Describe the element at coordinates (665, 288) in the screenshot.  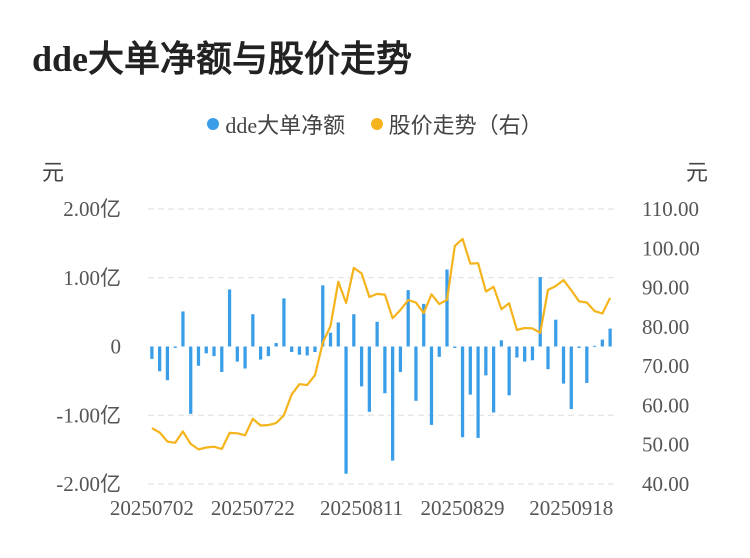
I see `right-tick-label: 90.00` at that location.